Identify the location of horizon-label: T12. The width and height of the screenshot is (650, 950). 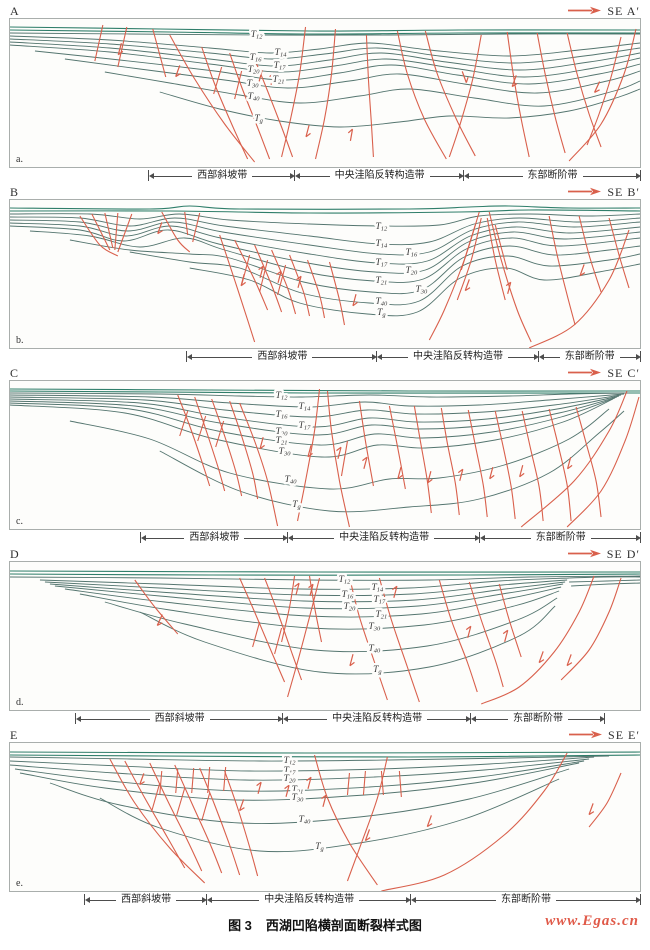
(345, 580).